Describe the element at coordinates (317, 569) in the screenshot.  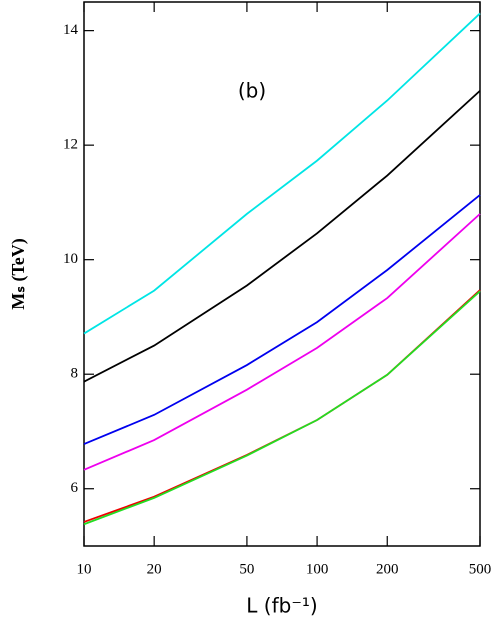
I see `x-tick-label: 100` at that location.